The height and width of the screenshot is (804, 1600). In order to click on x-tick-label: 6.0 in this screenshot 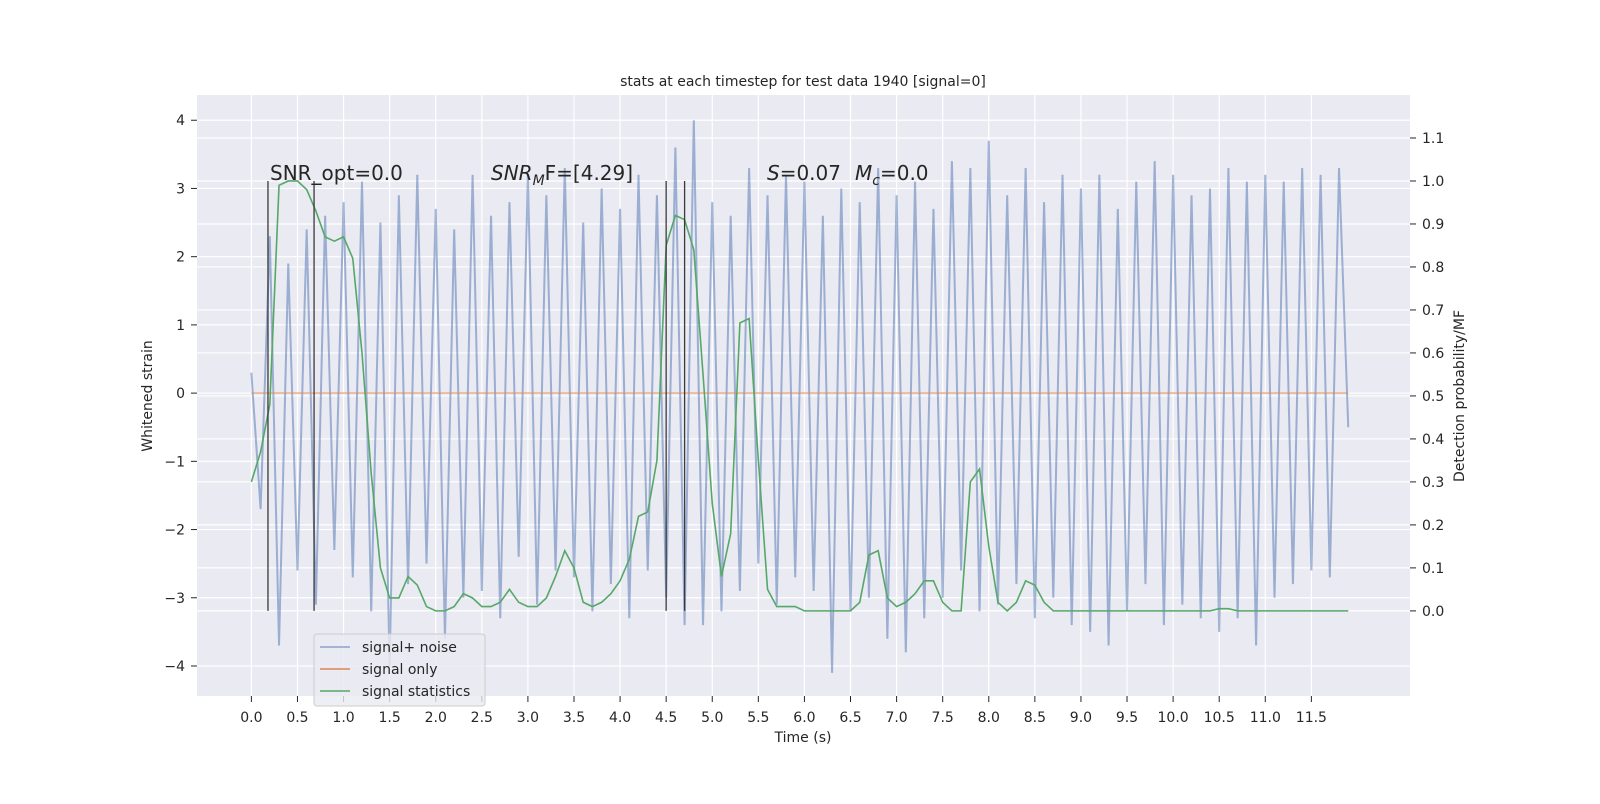, I will do `click(804, 718)`.